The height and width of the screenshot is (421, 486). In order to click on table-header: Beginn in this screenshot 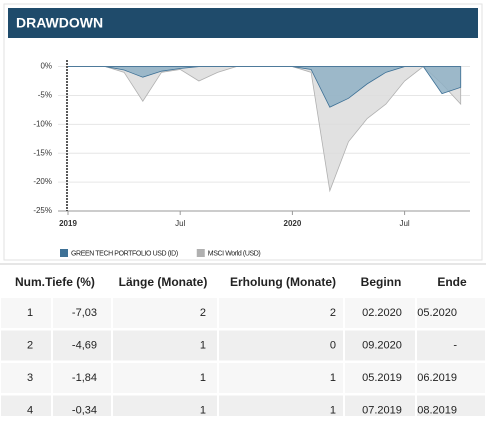, I will do `click(381, 282)`.